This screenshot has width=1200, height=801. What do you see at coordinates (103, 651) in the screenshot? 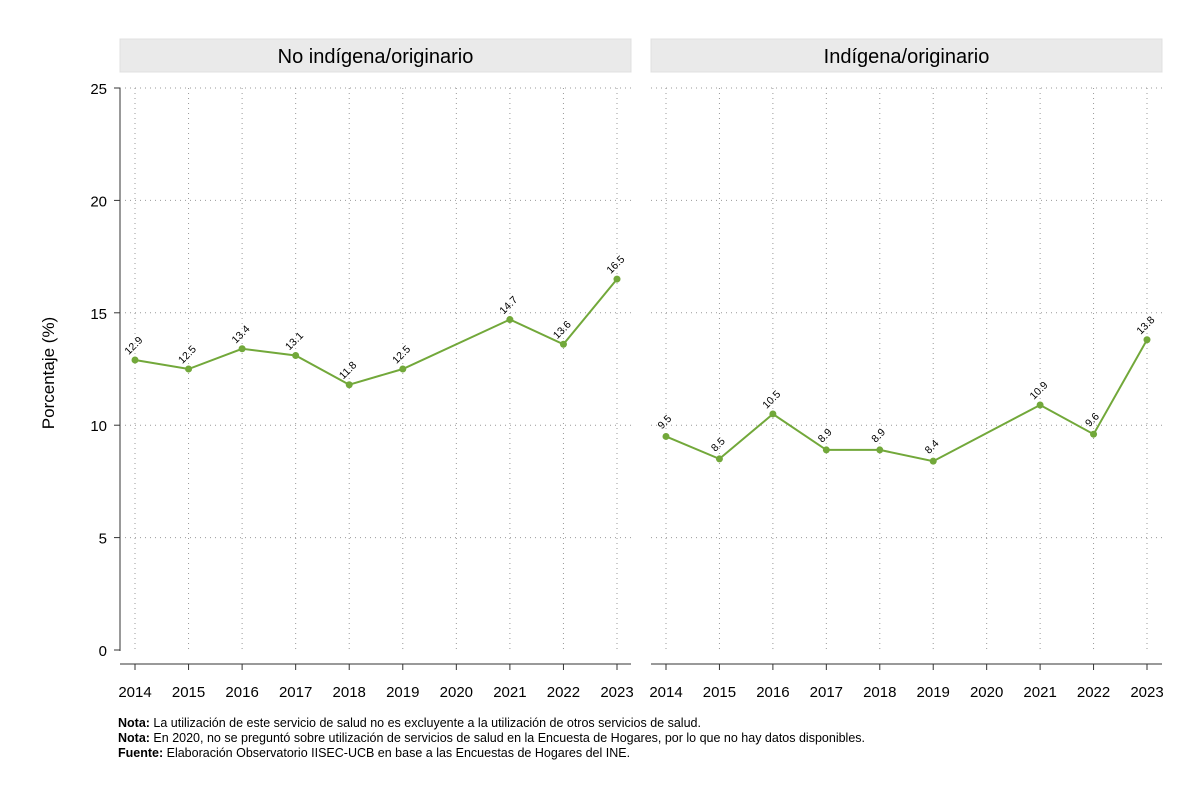
I see `y-tick-label: 0` at bounding box center [103, 651].